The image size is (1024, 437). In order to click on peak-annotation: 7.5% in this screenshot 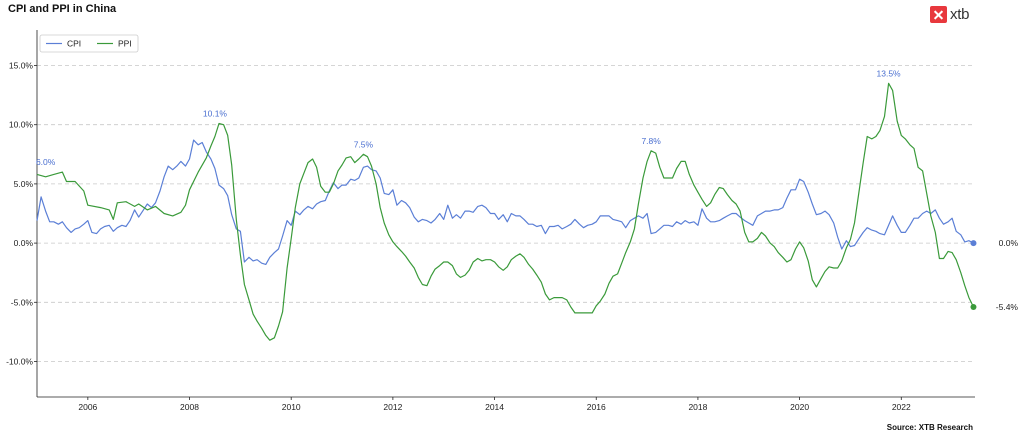, I will do `click(364, 144)`.